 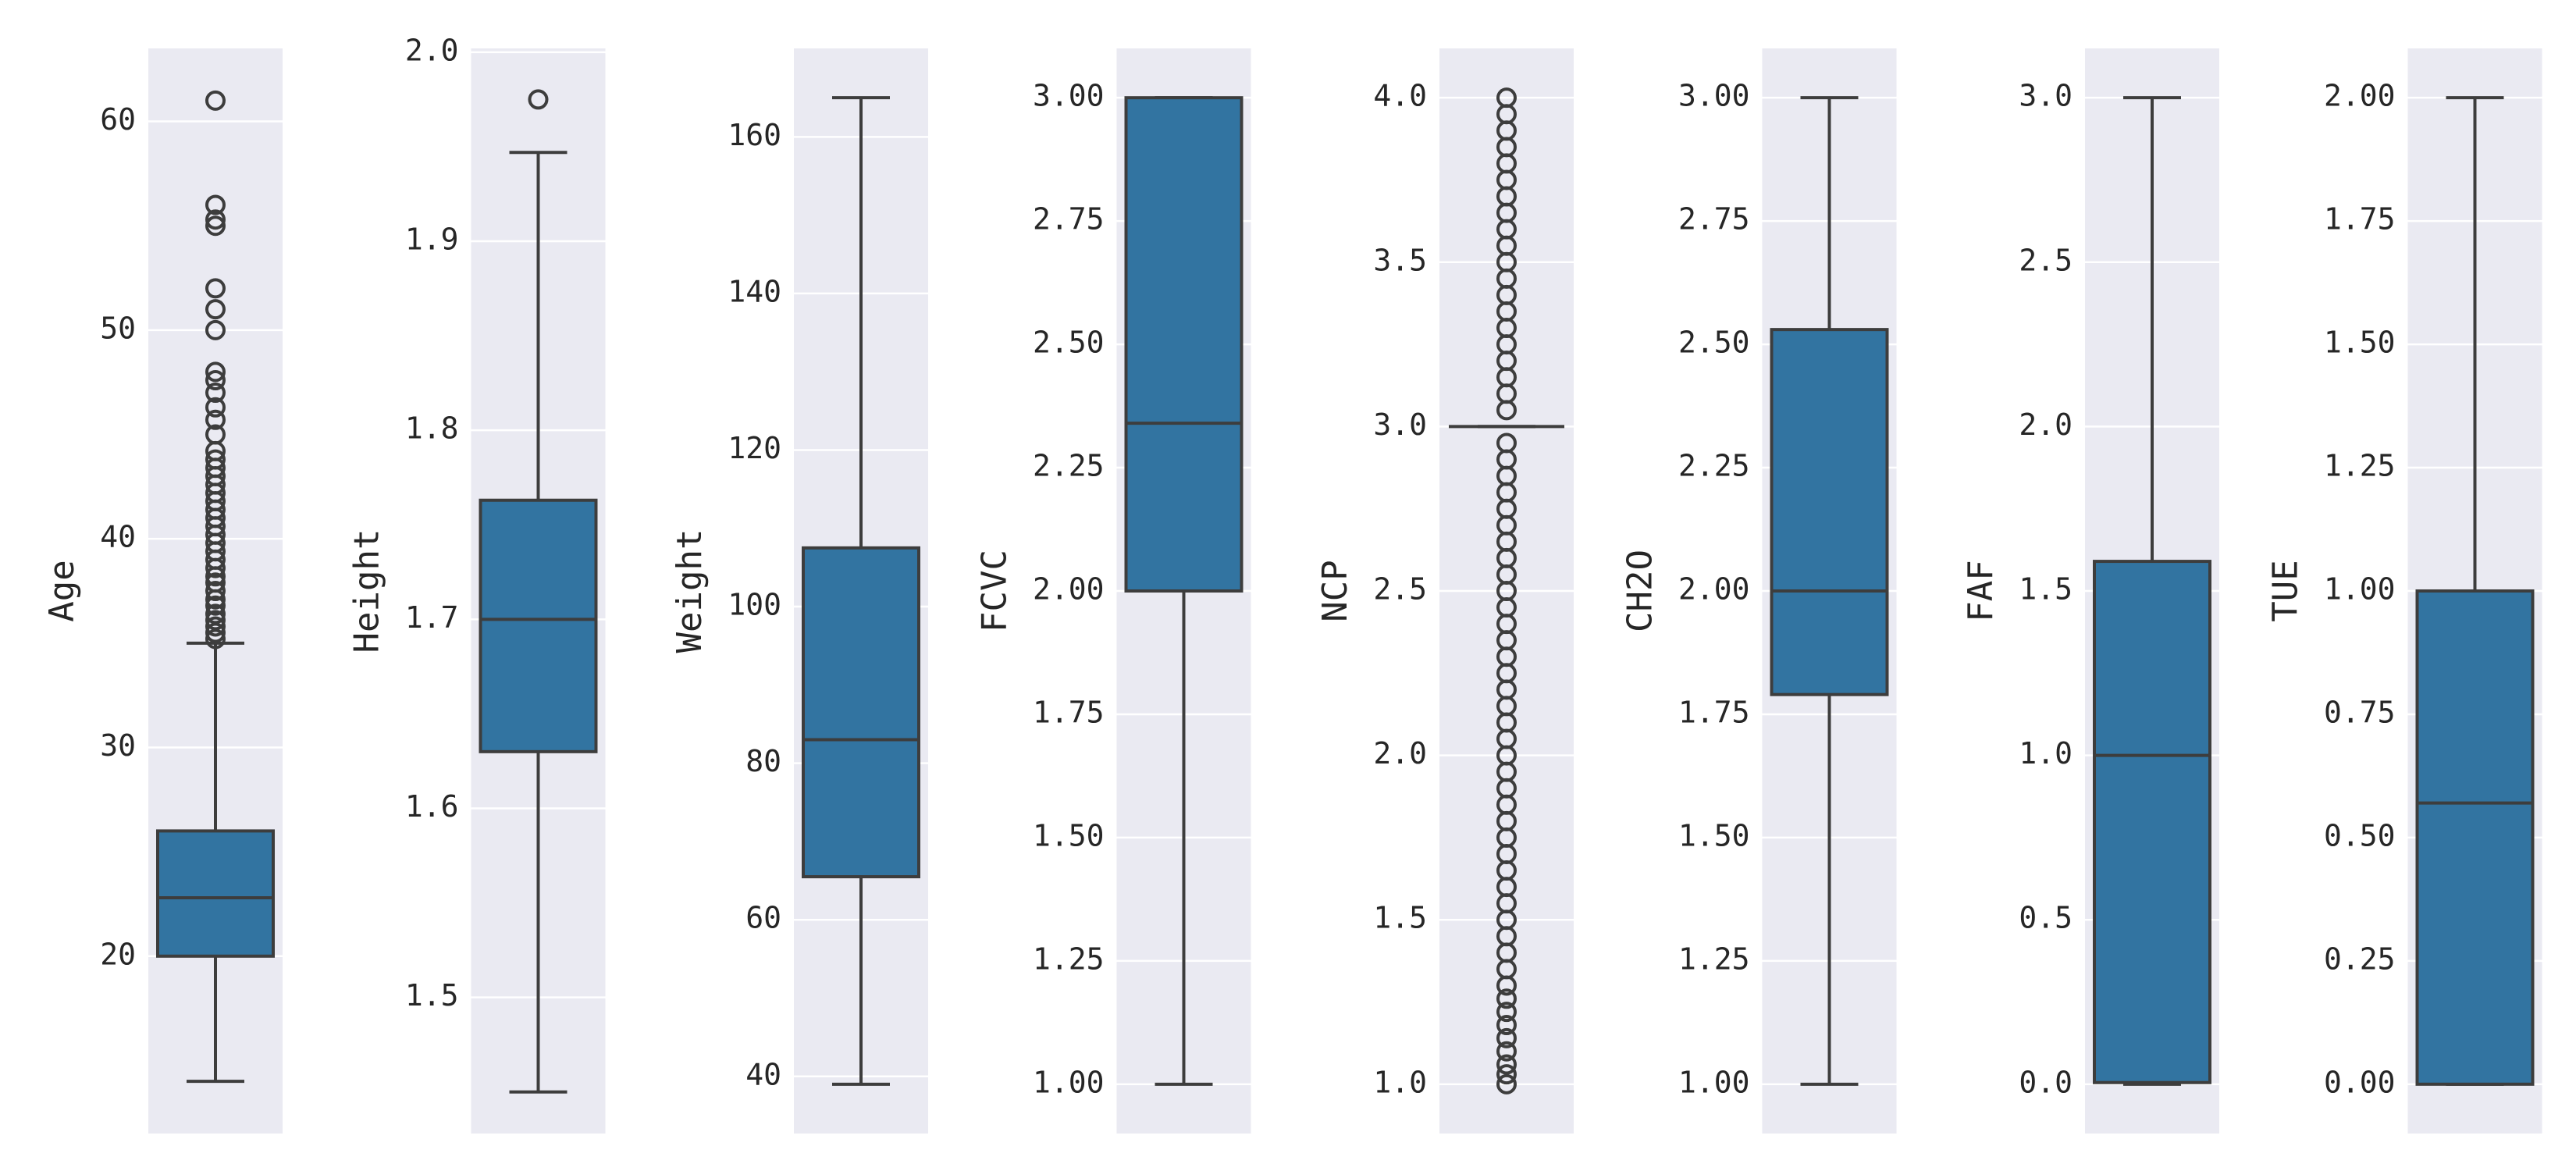 I want to click on subplot-tue: 0.00 0.25 0.50 0.75 1.00 1.25 1.50 1.75 2.00 TUE, so click(x=2404, y=591).